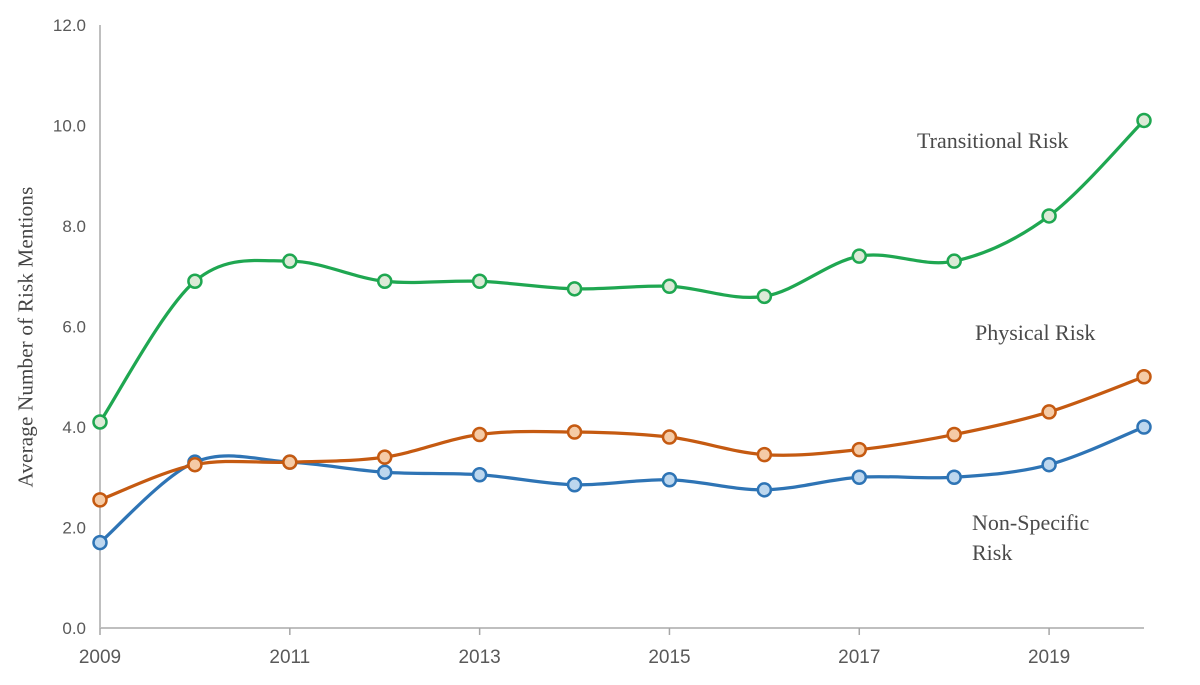  Describe the element at coordinates (25, 337) in the screenshot. I see `y-axis-title: Average Number of Risk Mentions` at that location.